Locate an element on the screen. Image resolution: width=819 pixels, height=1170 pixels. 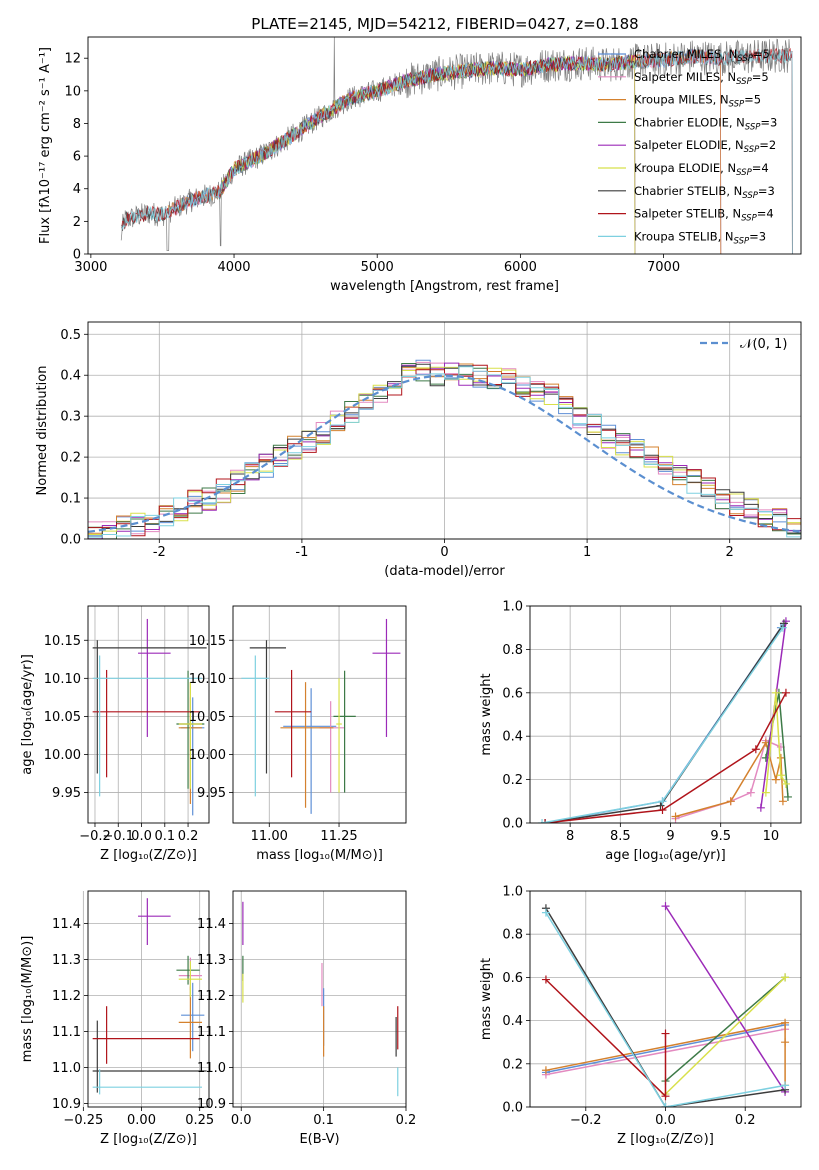
legend-label-text: Chabrier MILES, N is located at coordinates (685, 54).